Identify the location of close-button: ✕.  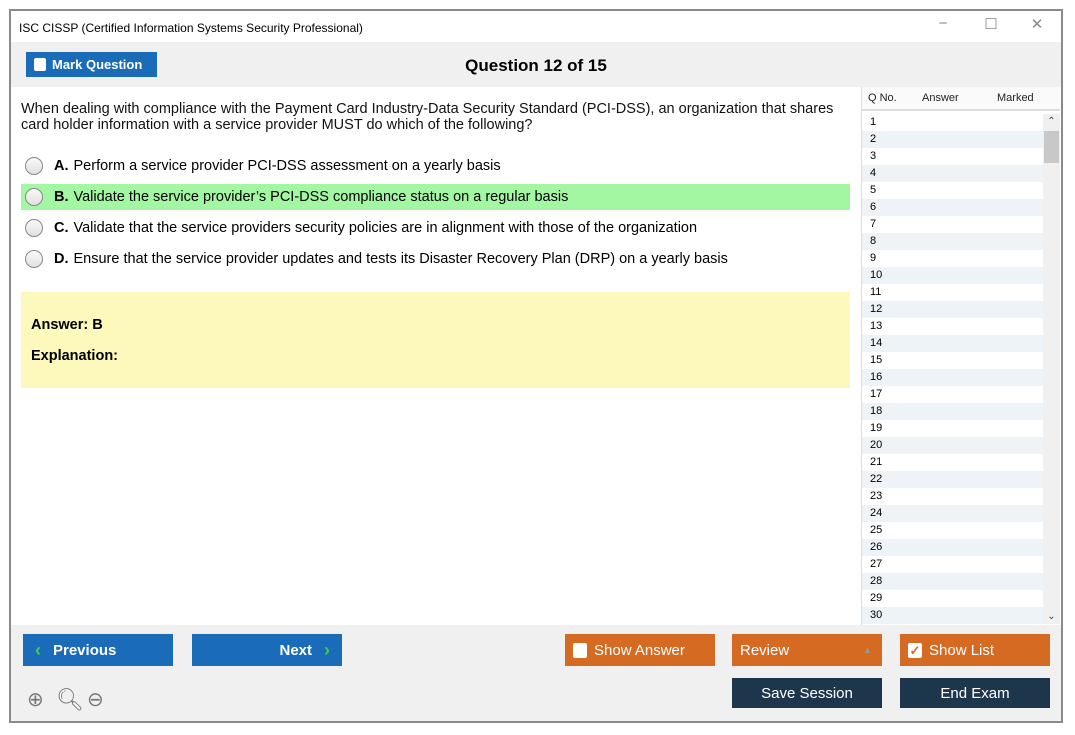
(1037, 24).